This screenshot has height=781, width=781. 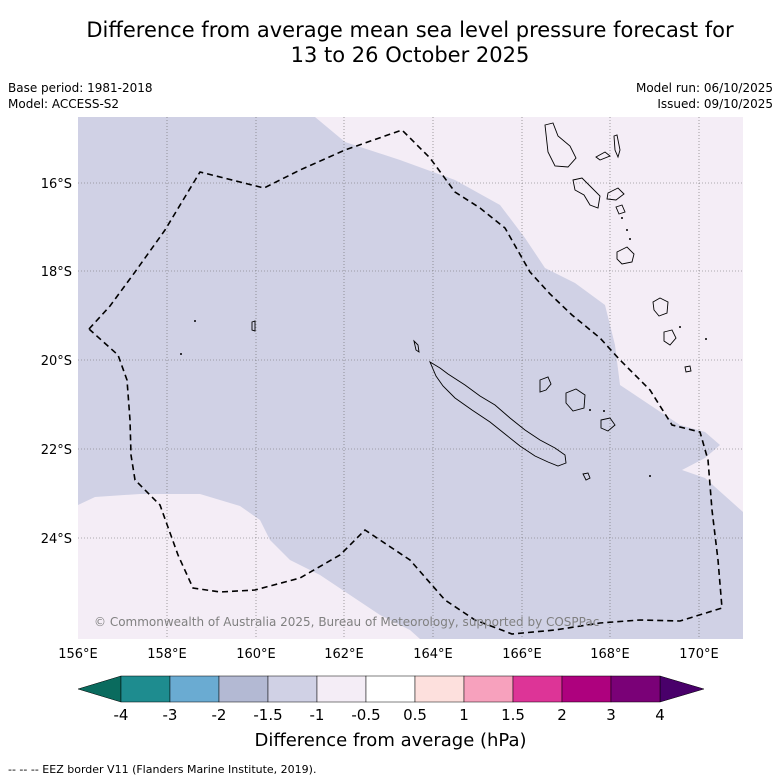 I want to click on island-espiritu-santo, so click(x=560, y=145).